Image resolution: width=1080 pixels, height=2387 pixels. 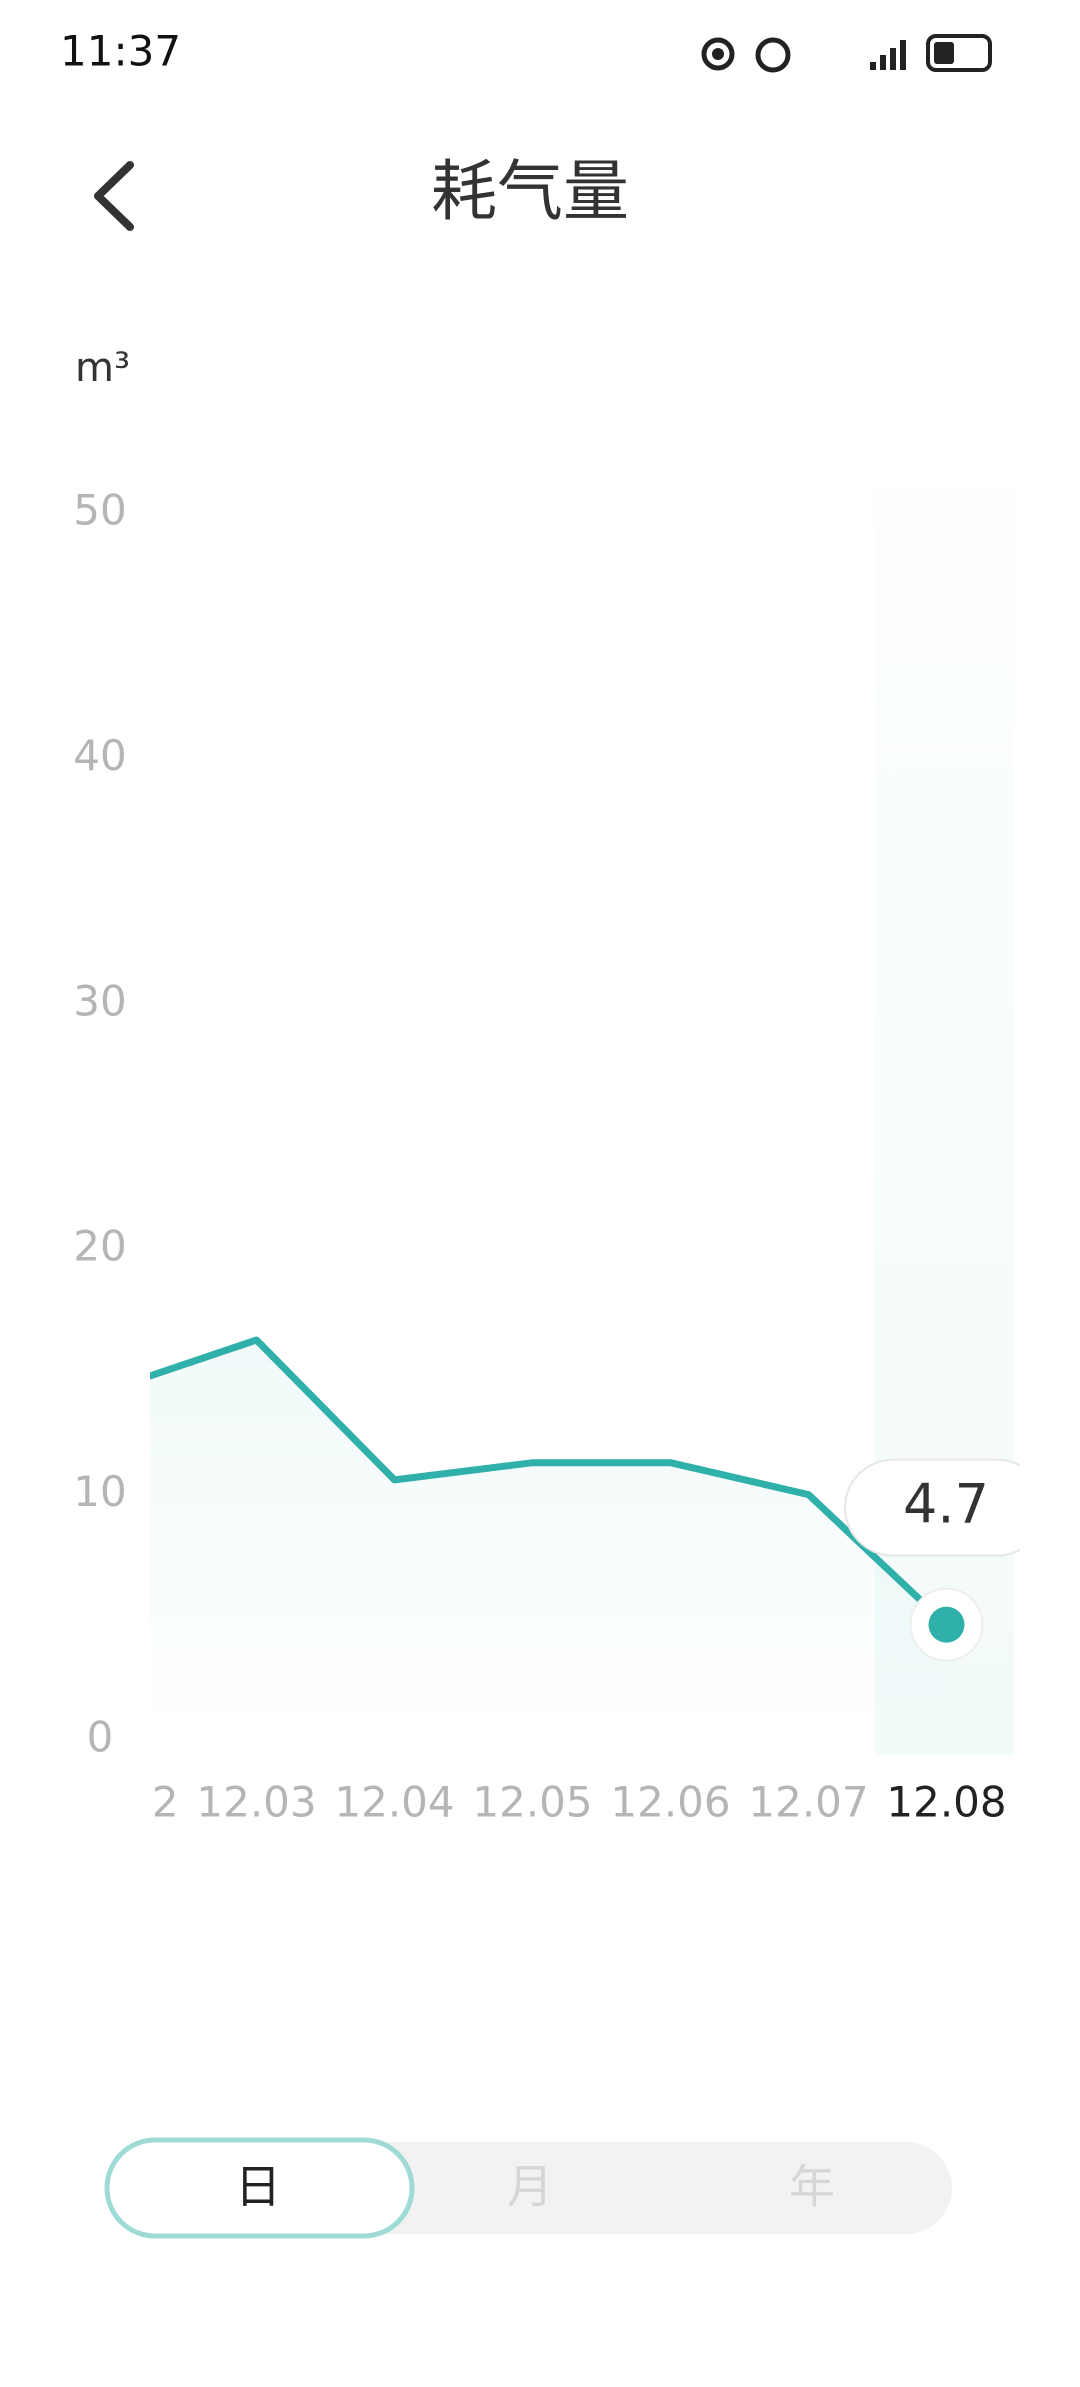 What do you see at coordinates (99, 510) in the screenshot?
I see `y-tick-label: 50` at bounding box center [99, 510].